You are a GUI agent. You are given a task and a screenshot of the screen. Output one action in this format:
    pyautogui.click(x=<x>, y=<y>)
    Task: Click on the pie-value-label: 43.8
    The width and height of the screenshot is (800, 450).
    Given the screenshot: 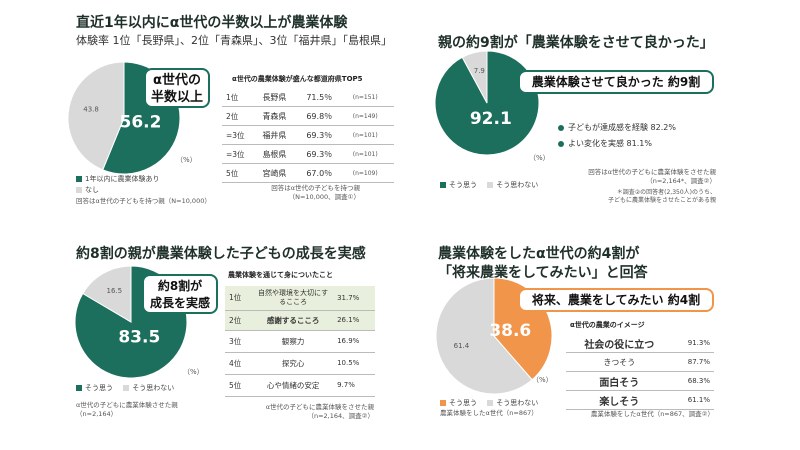 What is the action you would take?
    pyautogui.click(x=91, y=109)
    